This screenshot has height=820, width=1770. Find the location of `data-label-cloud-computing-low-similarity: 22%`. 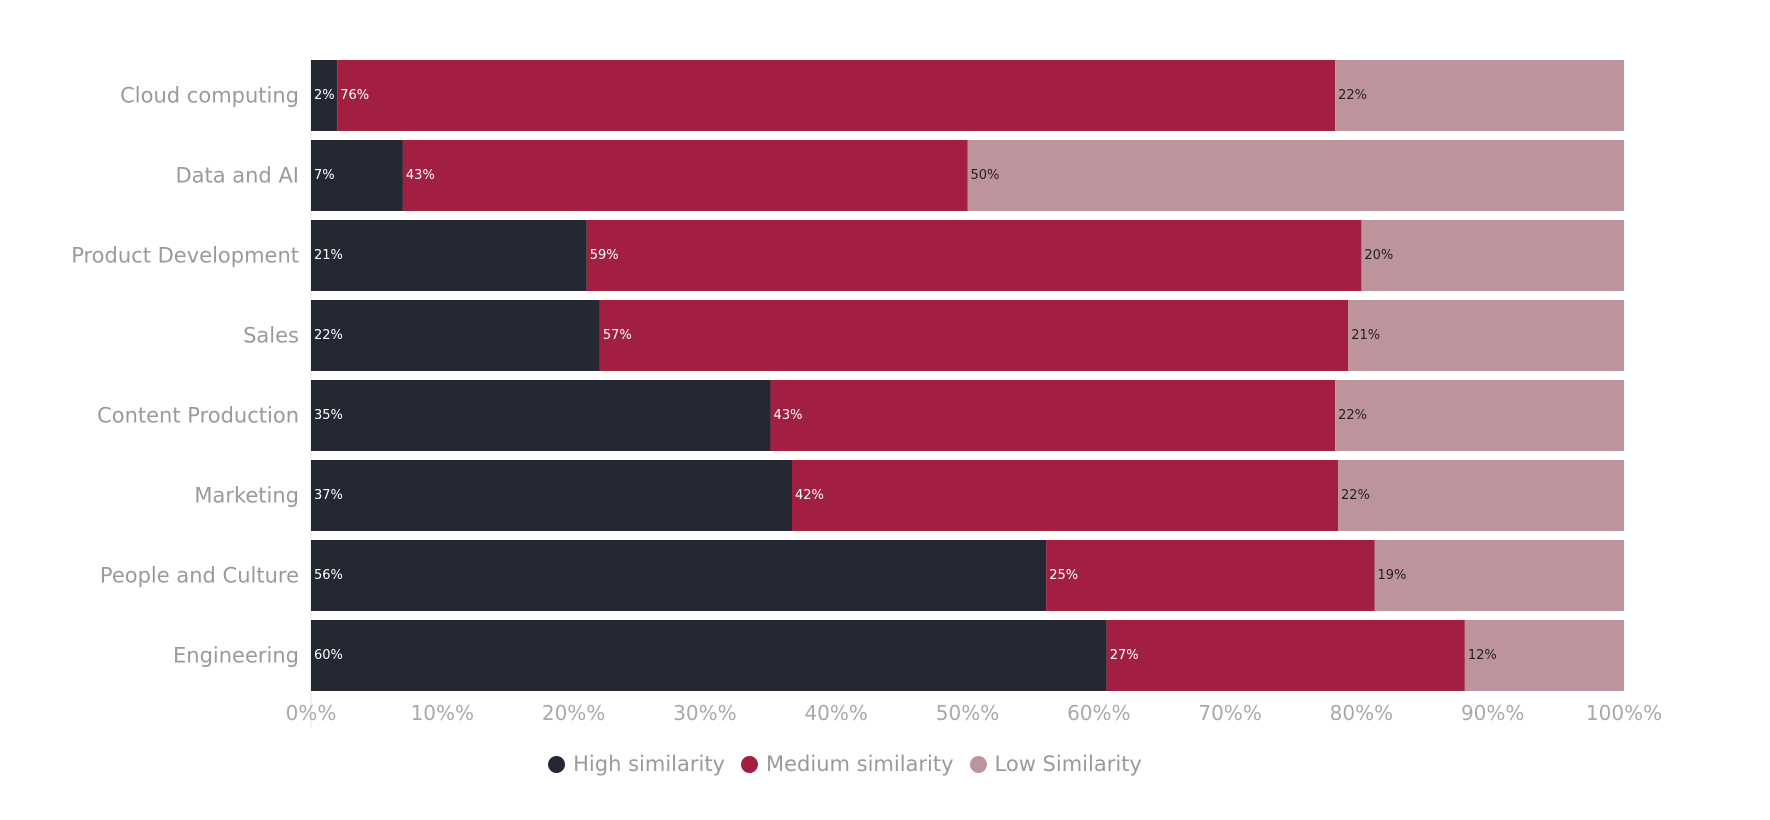

data-label-cloud-computing-low-similarity: 22% is located at coordinates (1352, 95).